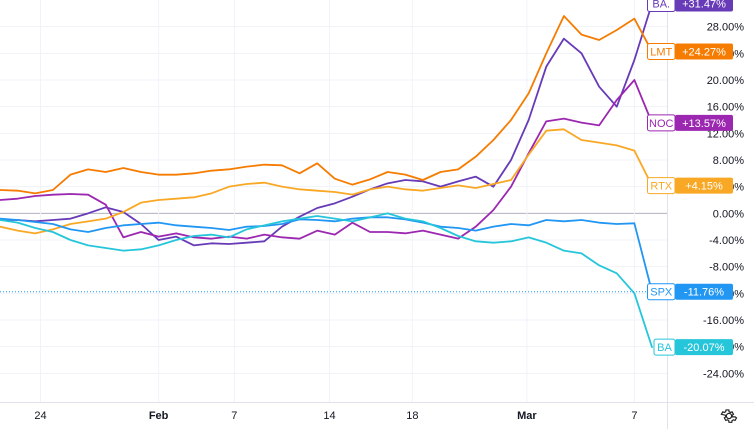  Describe the element at coordinates (726, 241) in the screenshot. I see `y-tick-label: -4.00%` at that location.